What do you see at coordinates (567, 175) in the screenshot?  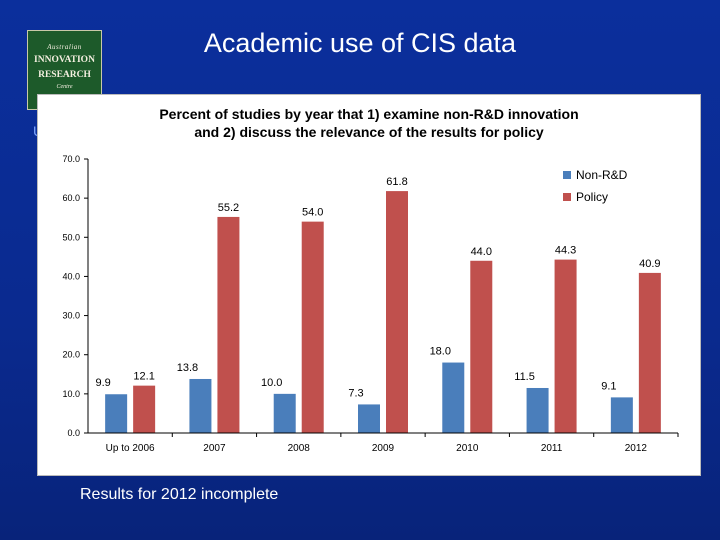 I see `legend-swatch-non-rd` at bounding box center [567, 175].